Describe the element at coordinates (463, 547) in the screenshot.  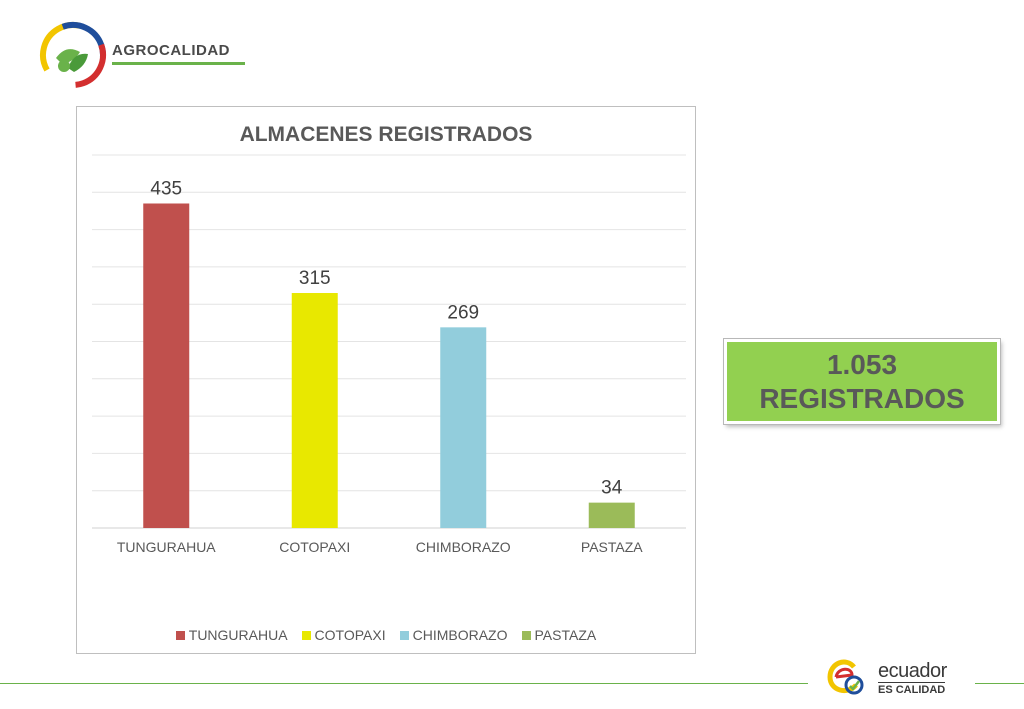
I see `x-tick-label-chimborazo: CHIMBORAZO` at that location.